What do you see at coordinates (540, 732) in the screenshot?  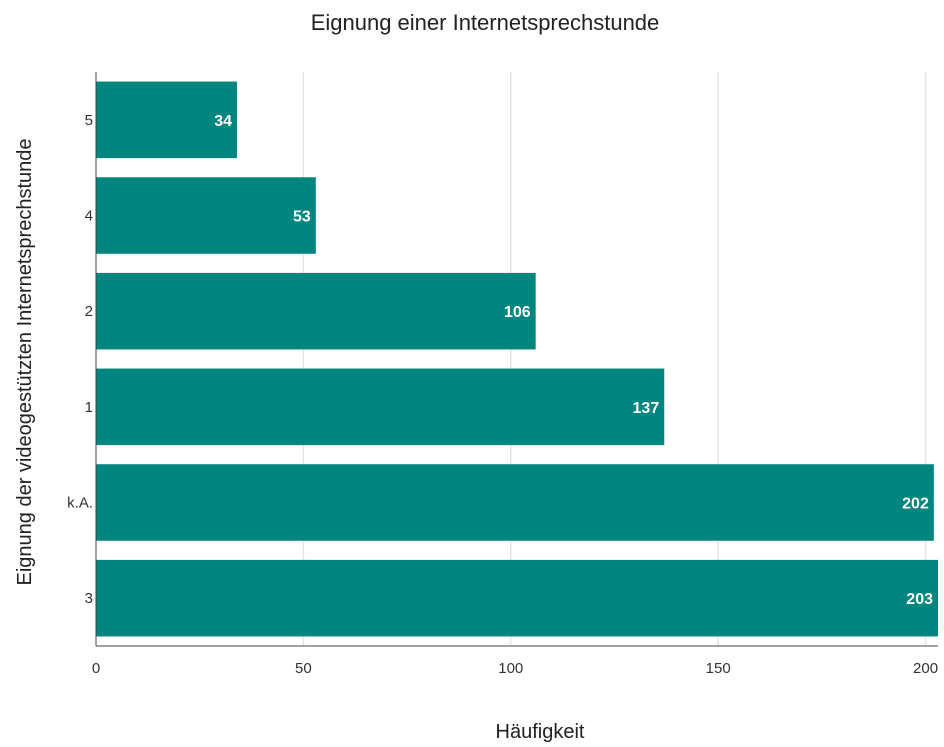 I see `x-axis-label: Häufigkeit` at bounding box center [540, 732].